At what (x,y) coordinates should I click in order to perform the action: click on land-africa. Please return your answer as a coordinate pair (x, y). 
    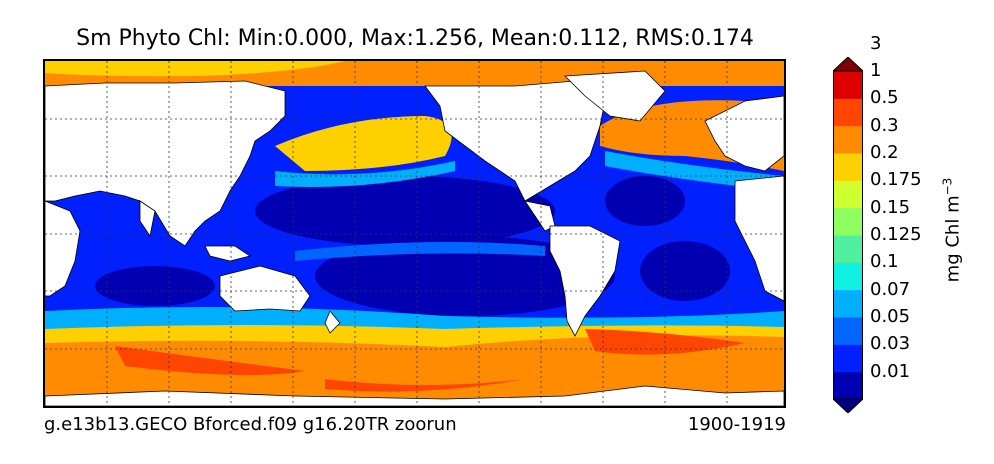
    Looking at the image, I should click on (63, 248).